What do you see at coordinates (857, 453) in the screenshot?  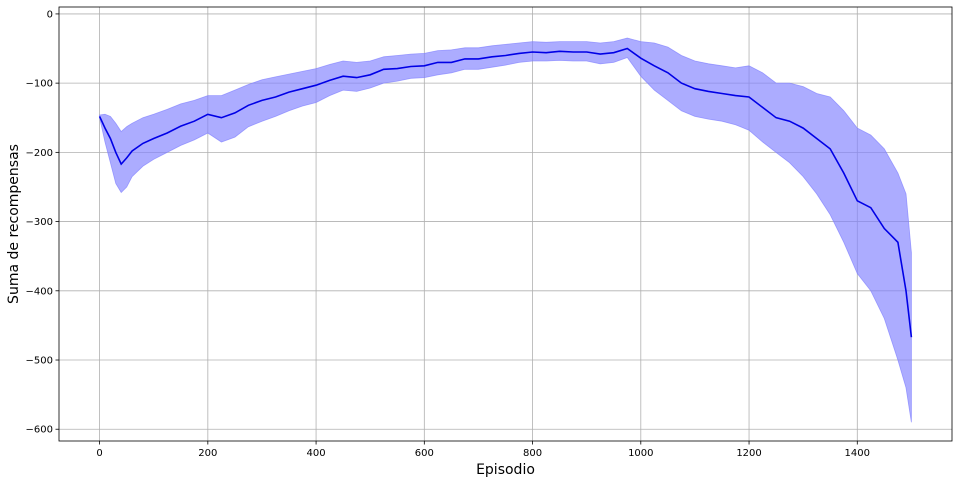 I see `x-tick-label: 1400` at bounding box center [857, 453].